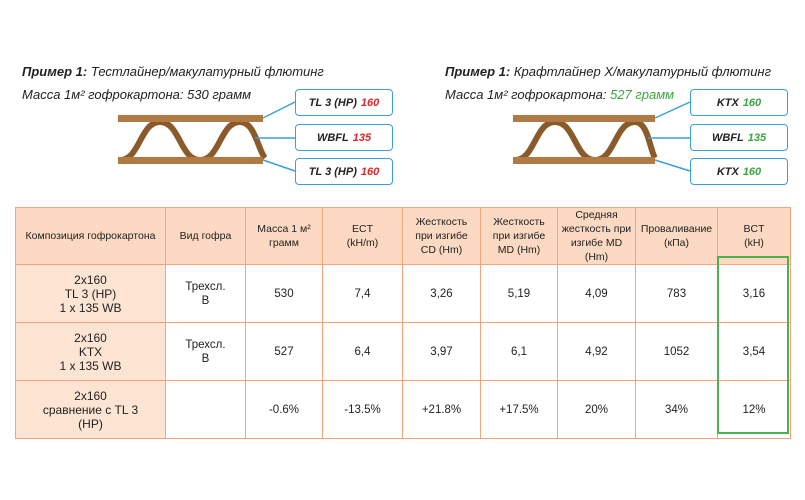 The width and height of the screenshot is (805, 500). I want to click on table-cell: 6,4, so click(362, 351).